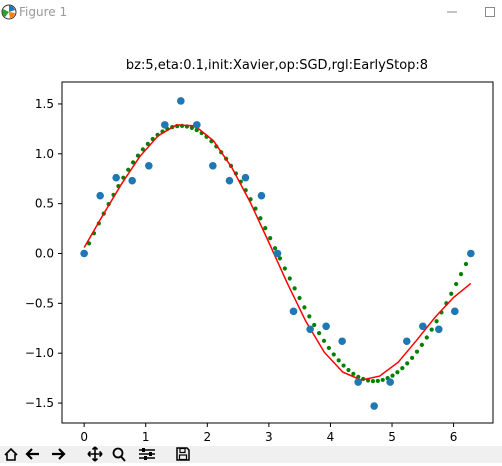 Image resolution: width=502 pixels, height=466 pixels. I want to click on pan-button, so click(95, 456).